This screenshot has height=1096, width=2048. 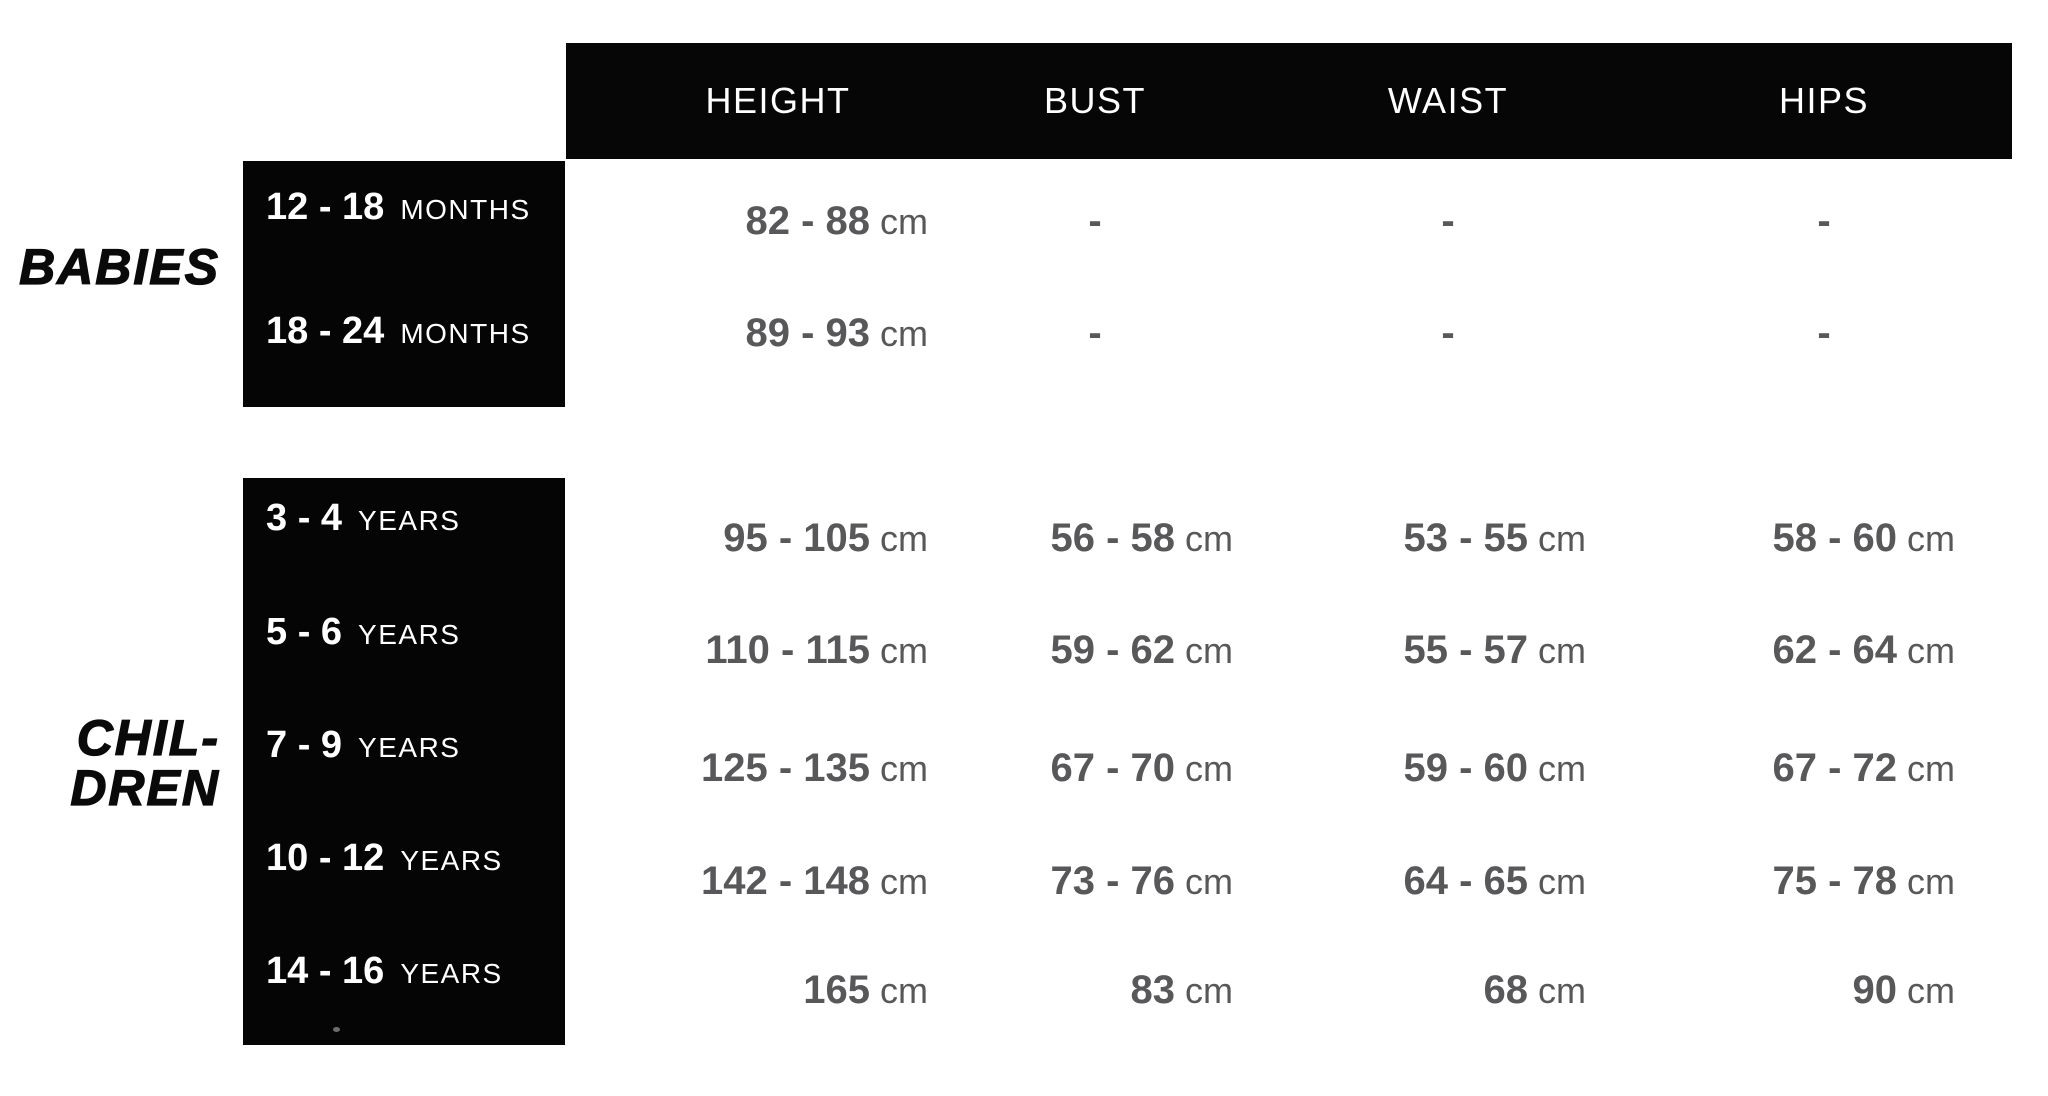 What do you see at coordinates (814, 768) in the screenshot?
I see `cell-ch3-height: 125 - 135 cm` at bounding box center [814, 768].